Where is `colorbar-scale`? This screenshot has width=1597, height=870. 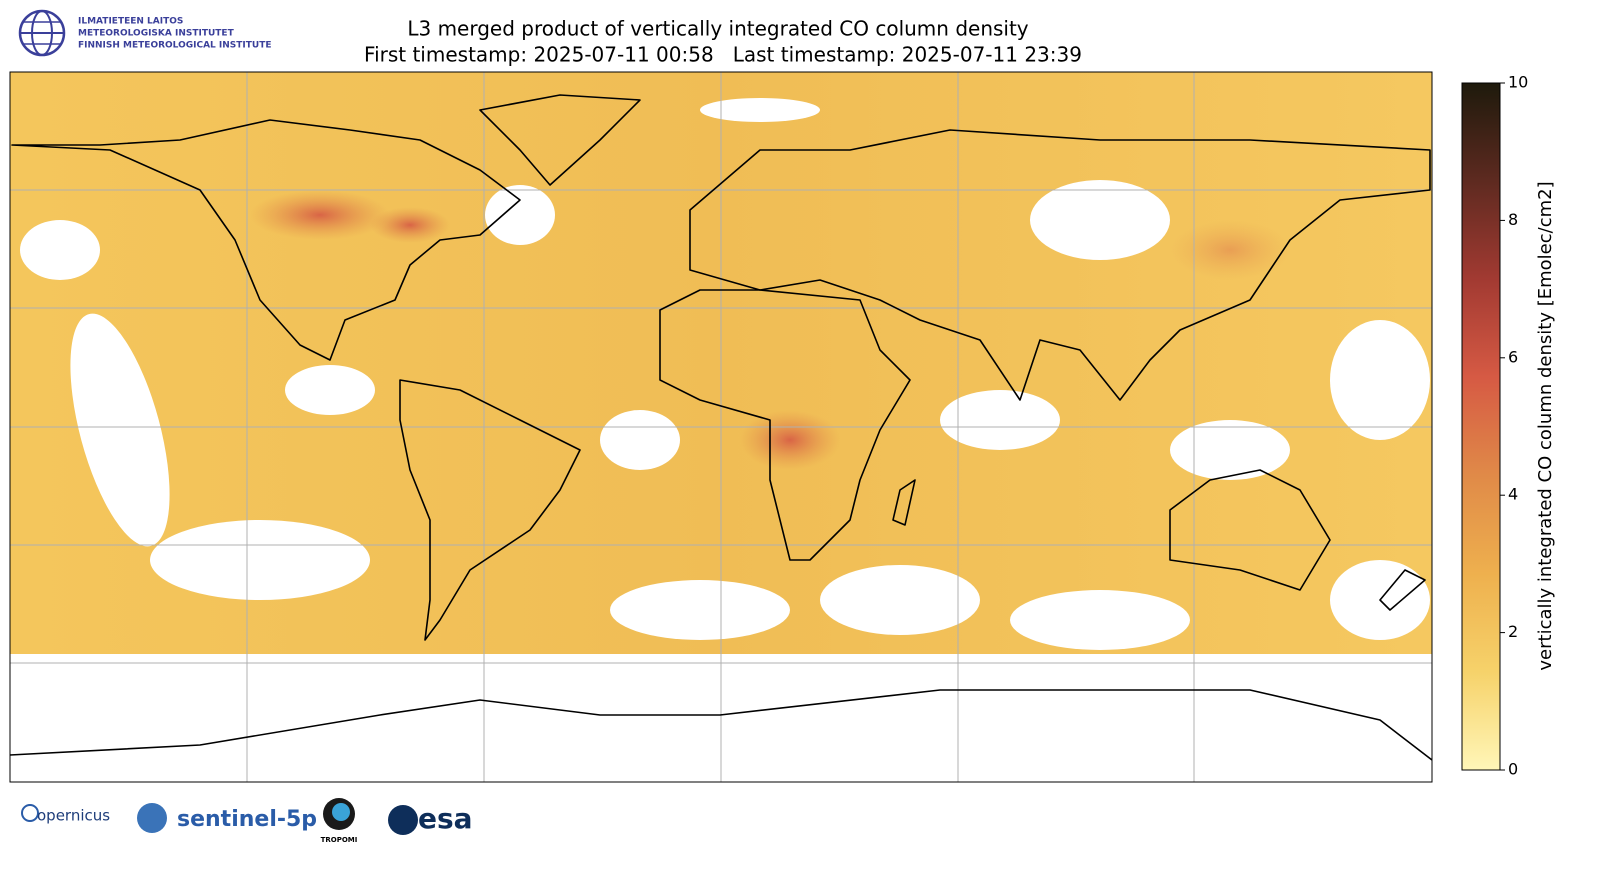 colorbar-scale is located at coordinates (1481, 426).